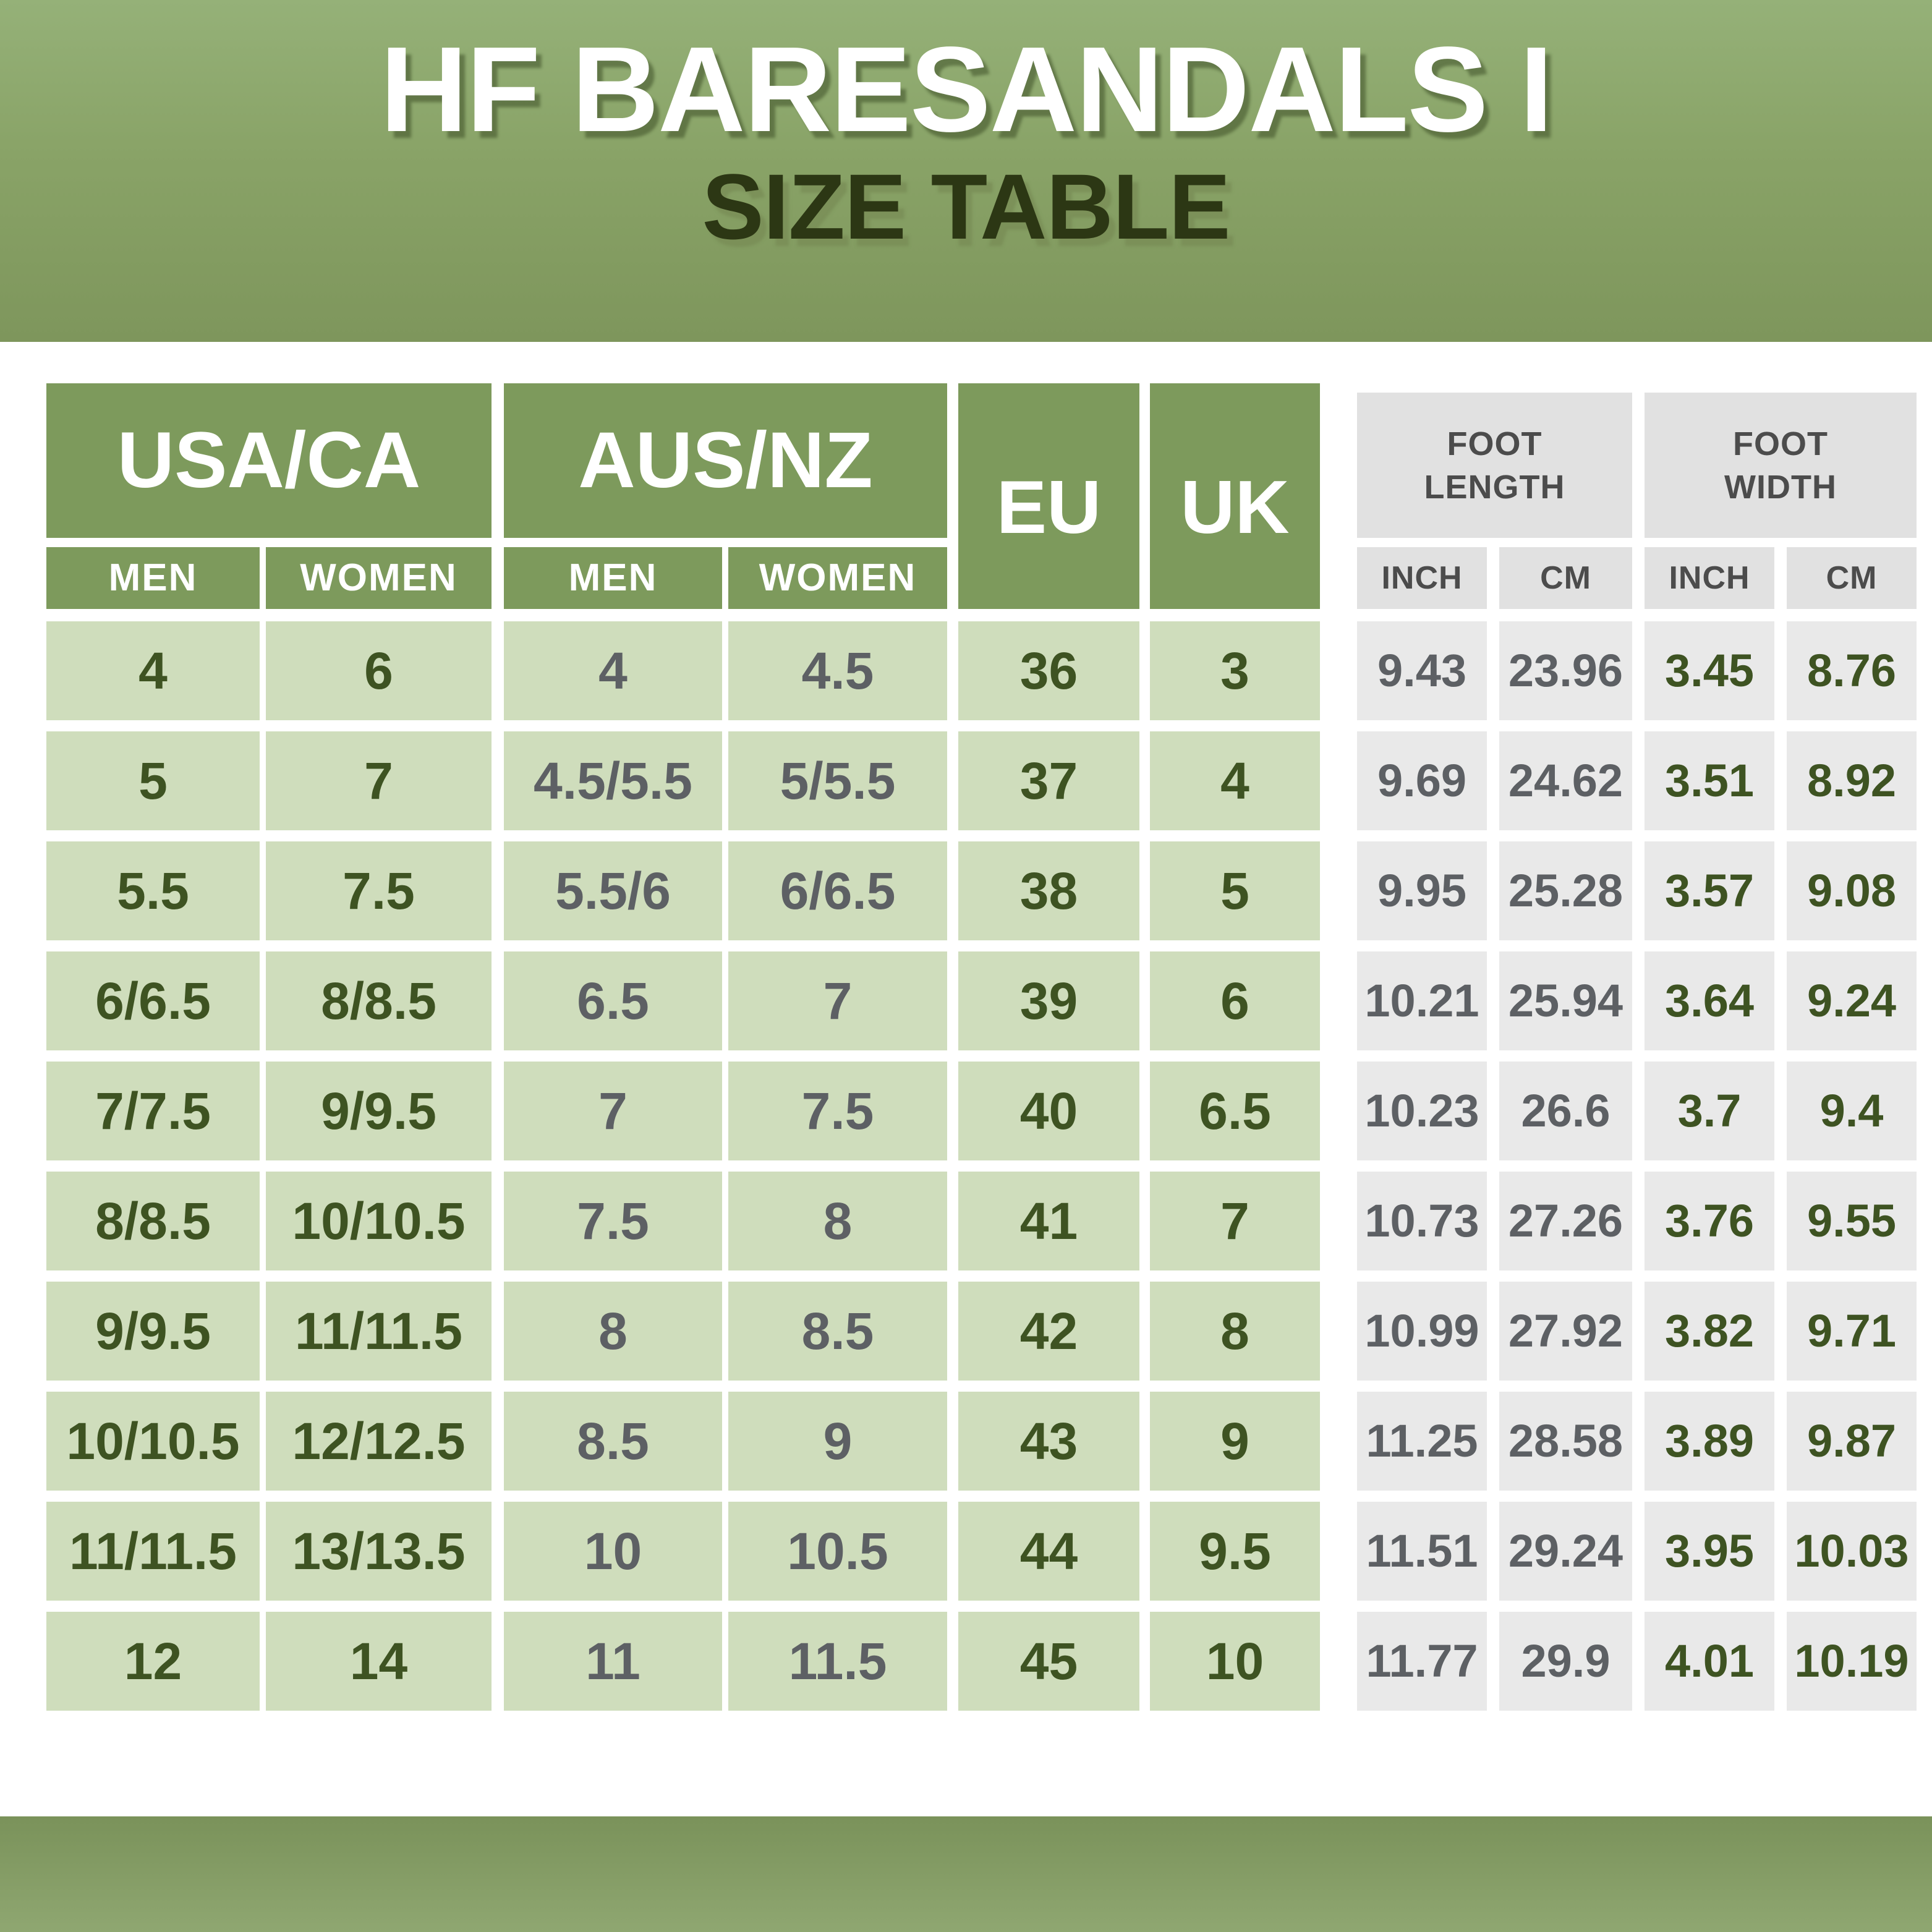 The height and width of the screenshot is (1932, 1932). Describe the element at coordinates (1566, 890) in the screenshot. I see `cell-foot-length-cm: 25.28` at that location.